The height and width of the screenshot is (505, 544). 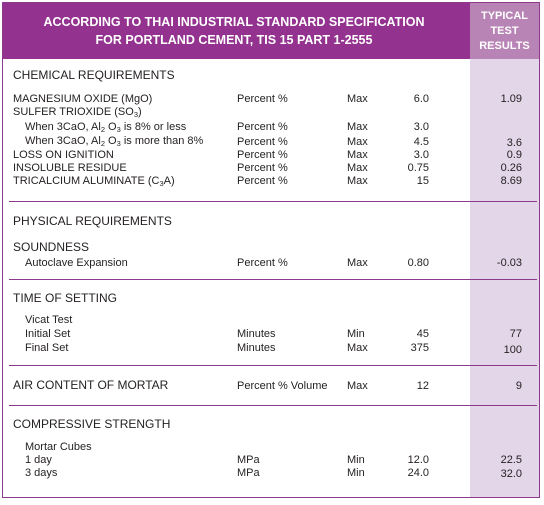 What do you see at coordinates (91, 385) in the screenshot?
I see `air-content-title: AIR CONTENT OF MORTAR` at bounding box center [91, 385].